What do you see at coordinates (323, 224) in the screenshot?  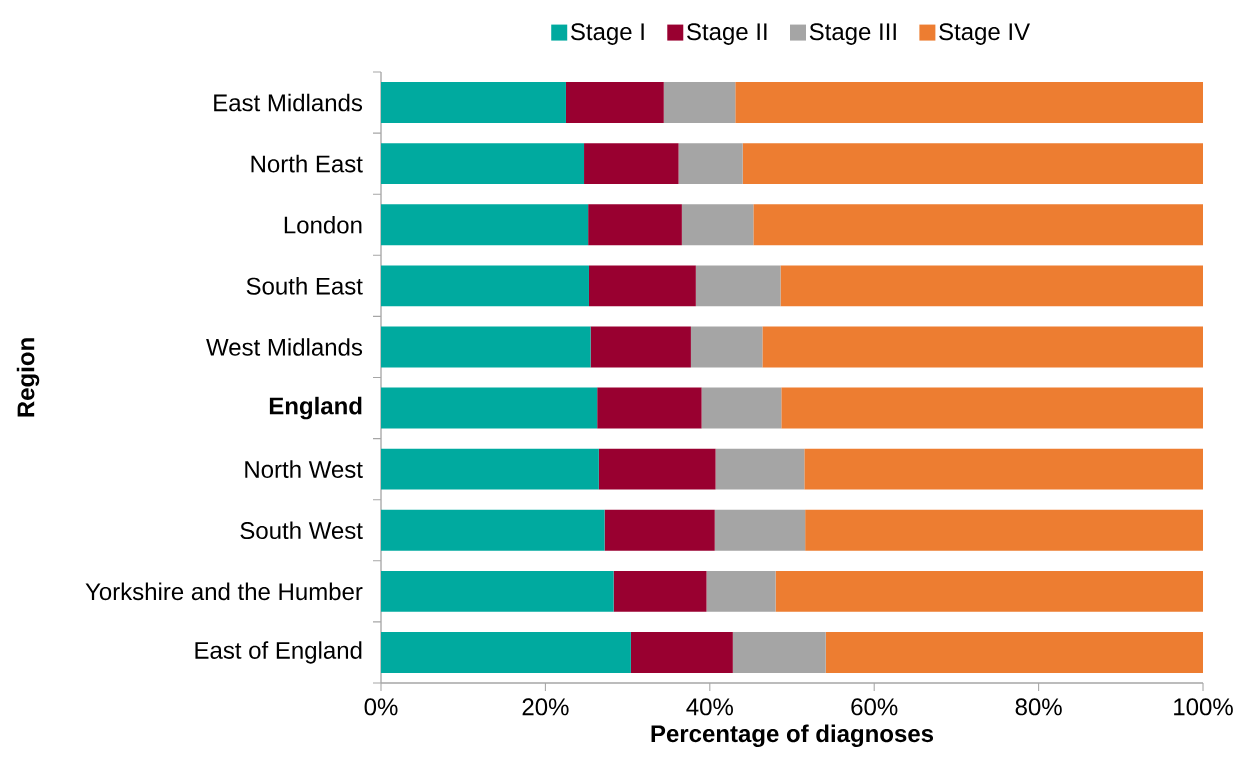 I see `y-tick-label: London` at bounding box center [323, 224].